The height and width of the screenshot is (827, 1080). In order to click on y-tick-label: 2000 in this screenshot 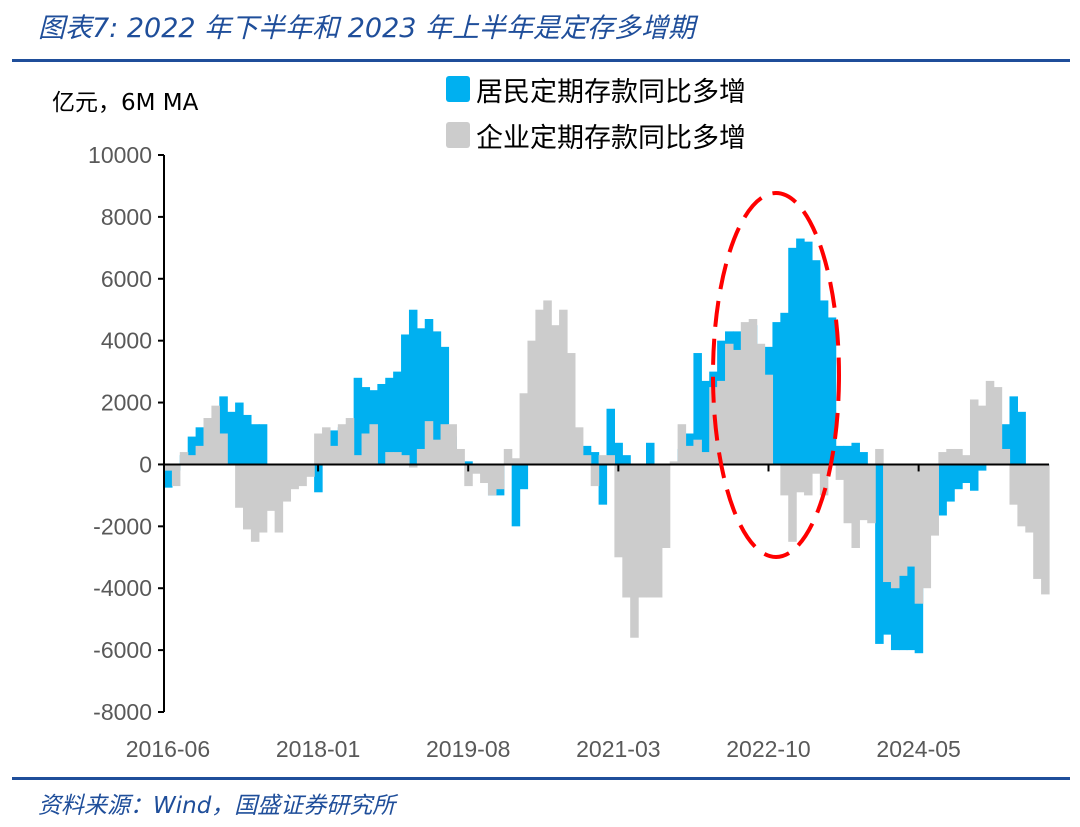, I will do `click(126, 403)`.